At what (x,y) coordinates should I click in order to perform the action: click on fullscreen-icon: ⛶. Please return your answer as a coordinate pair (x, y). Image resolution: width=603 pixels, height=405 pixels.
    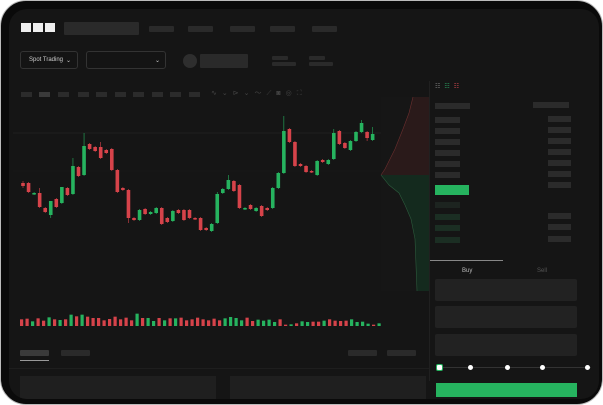
    Looking at the image, I should click on (301, 93).